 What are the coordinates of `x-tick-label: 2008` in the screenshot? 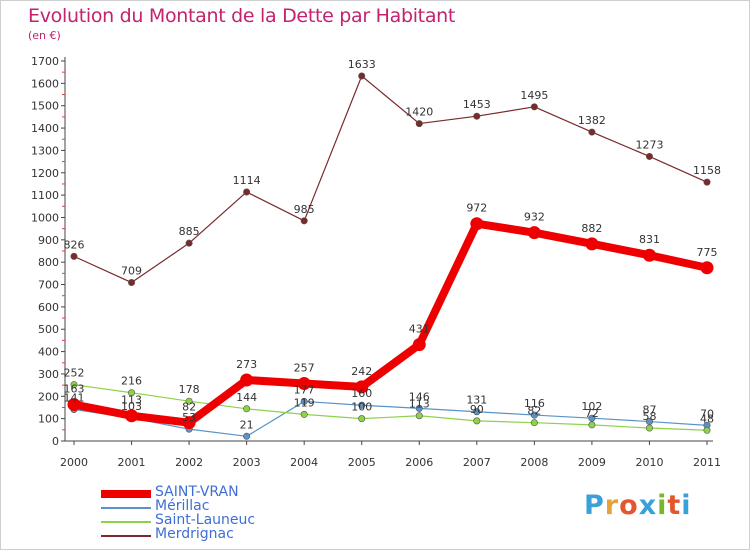 It's located at (534, 462).